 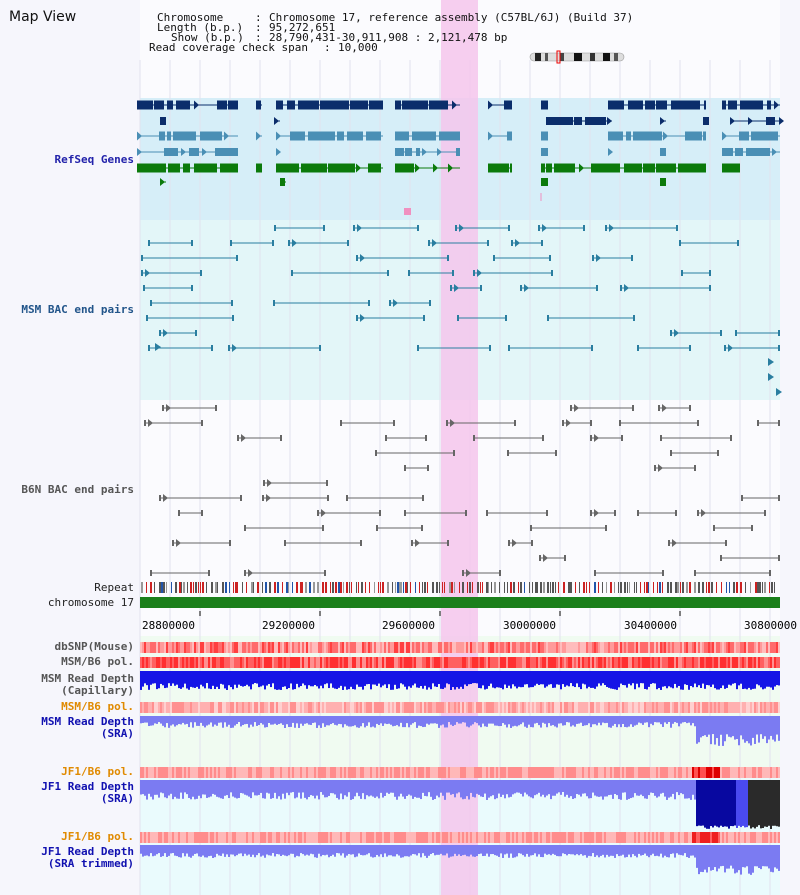 I want to click on track-label-jf1-b6-pol: JF1/B6 pol., so click(x=97, y=771).